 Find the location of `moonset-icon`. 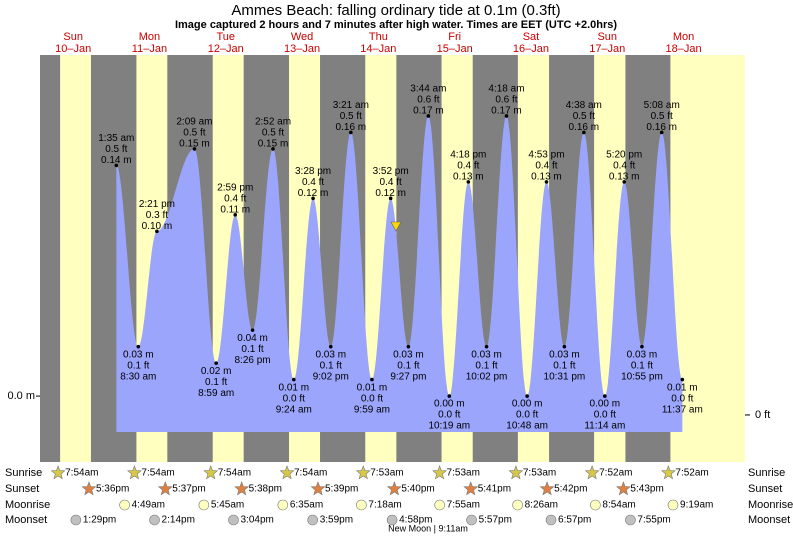

moonset-icon is located at coordinates (233, 520).